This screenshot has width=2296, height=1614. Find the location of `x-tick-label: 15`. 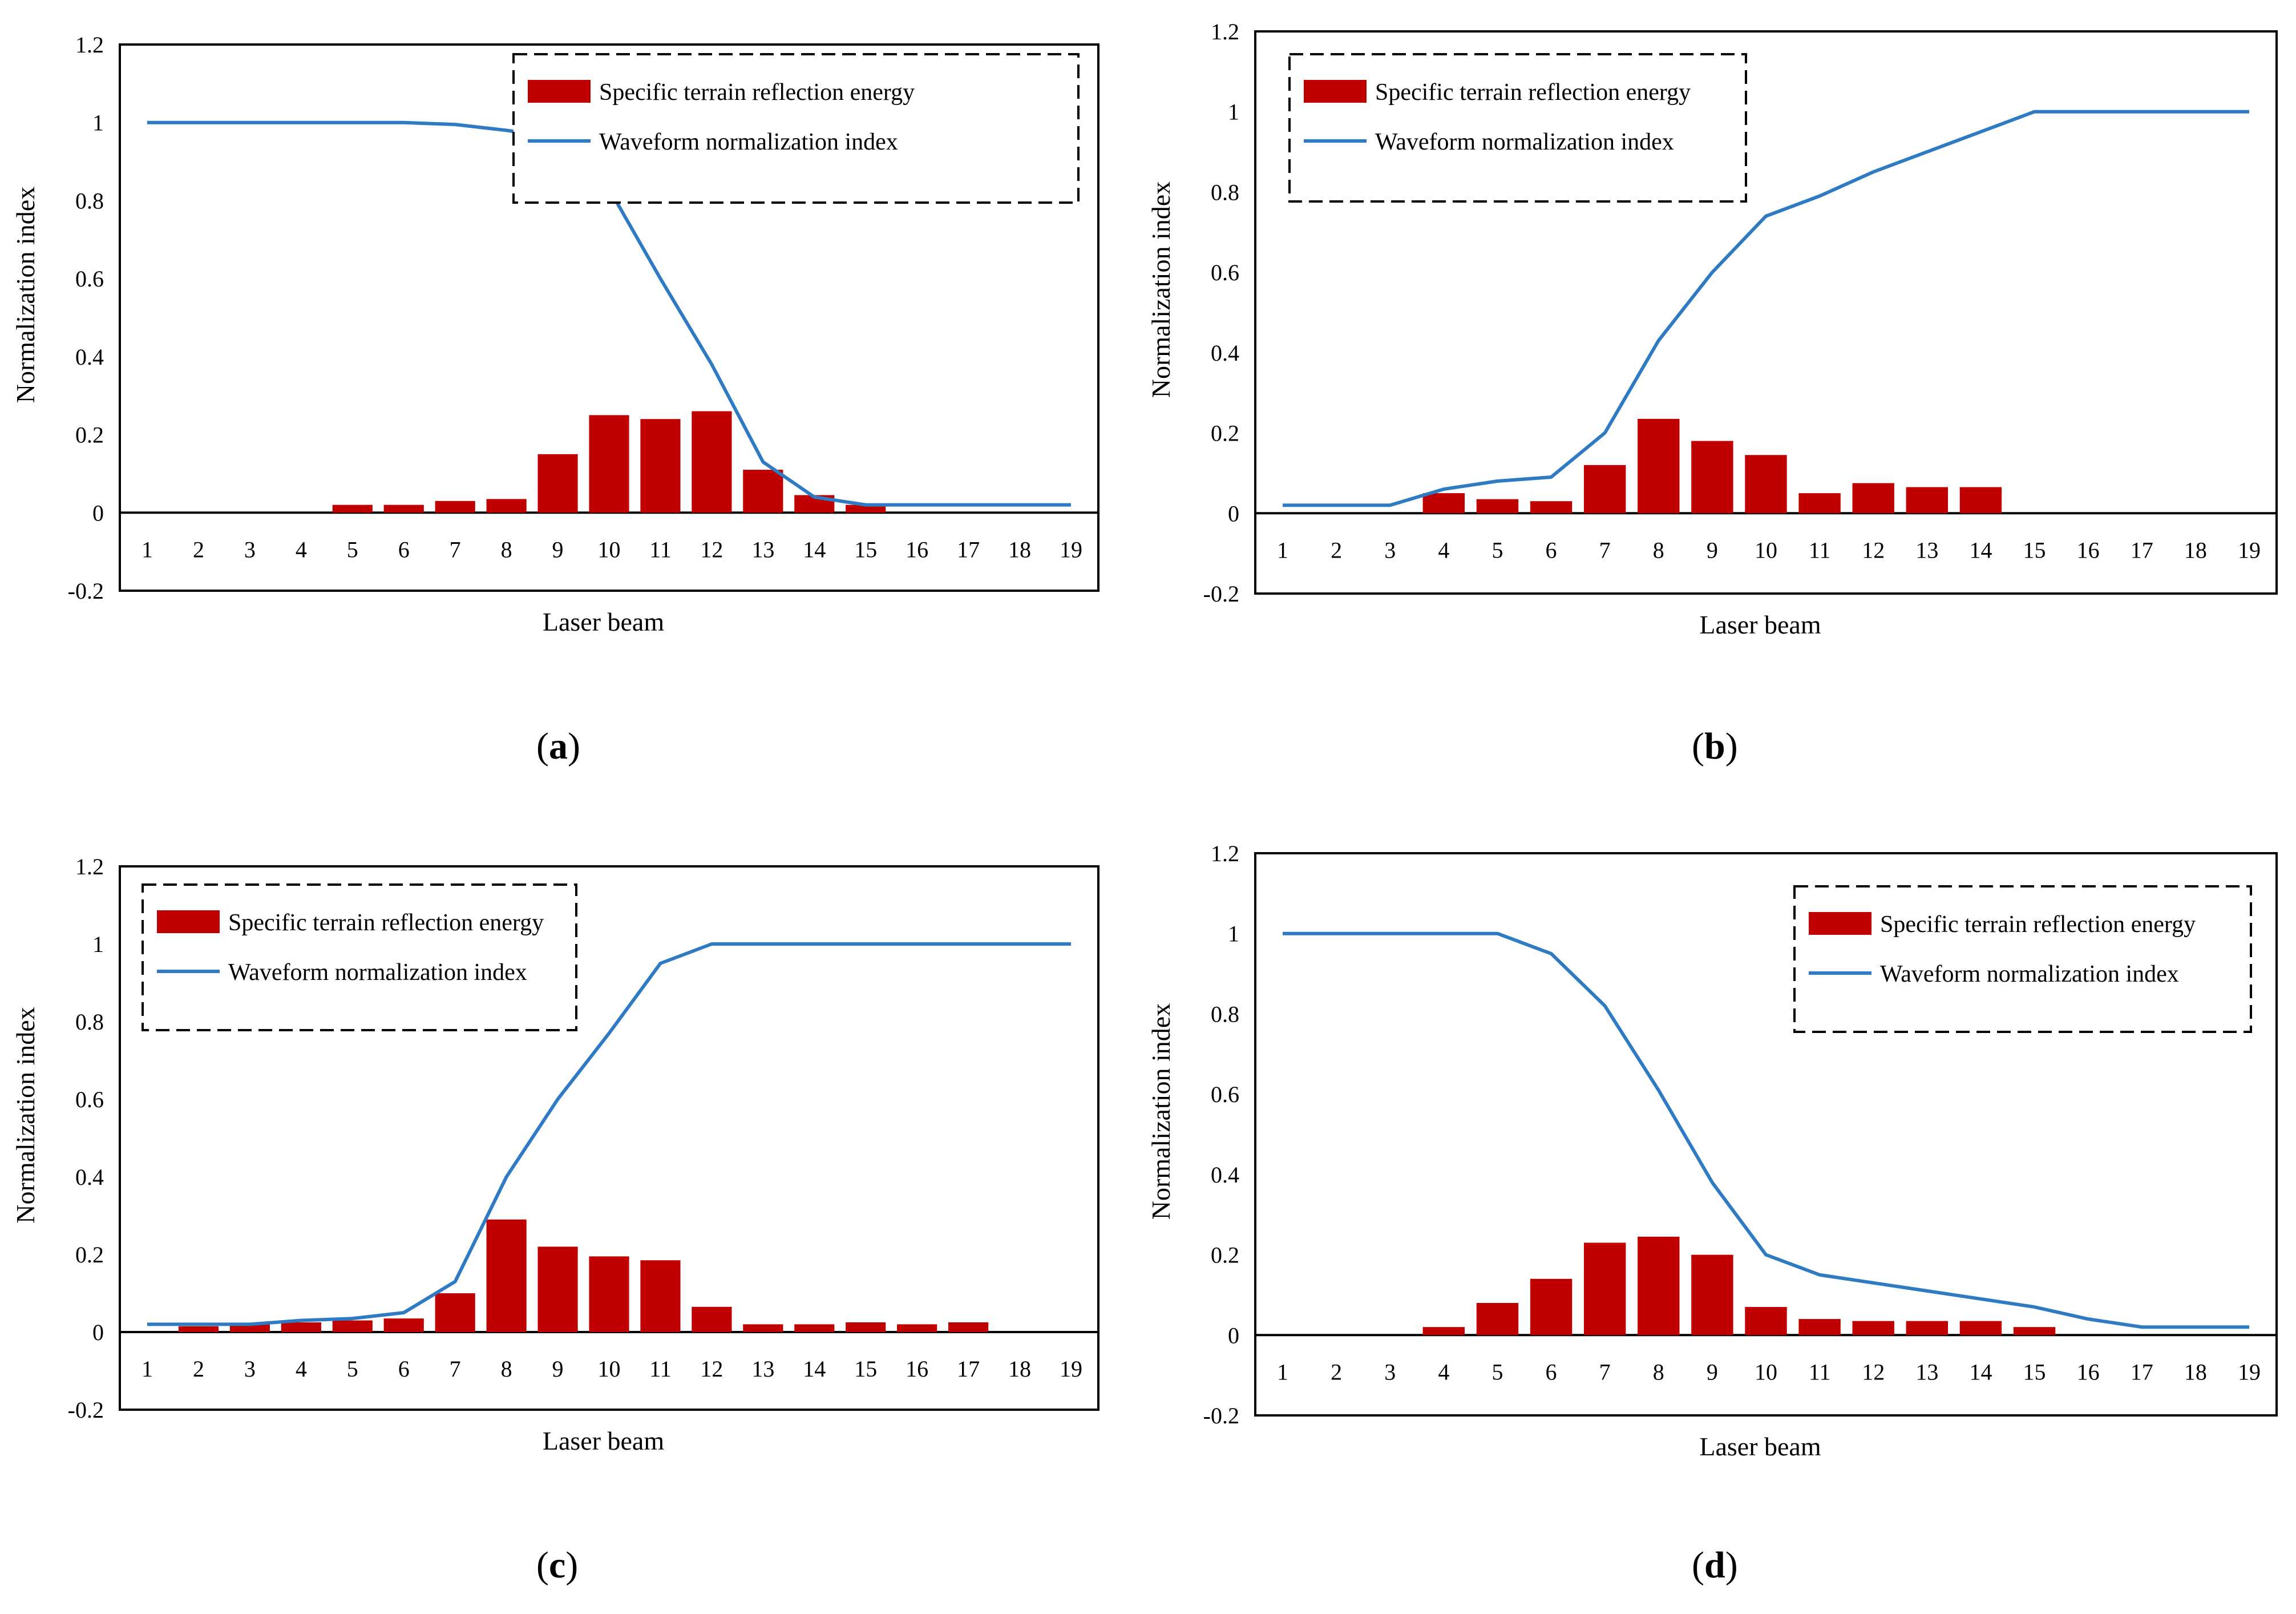

x-tick-label: 15 is located at coordinates (865, 1369).